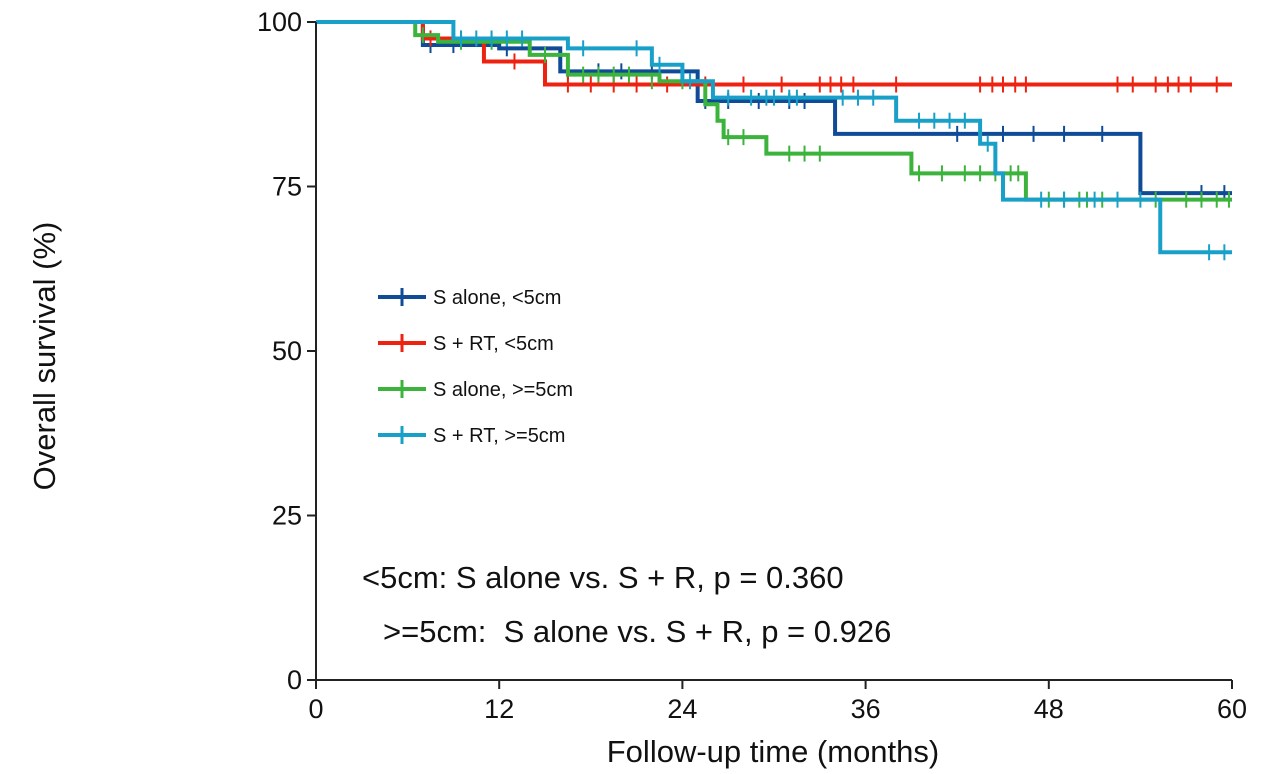 This screenshot has width=1263, height=774. I want to click on legend-label: S + RT, <5cm, so click(493, 344).